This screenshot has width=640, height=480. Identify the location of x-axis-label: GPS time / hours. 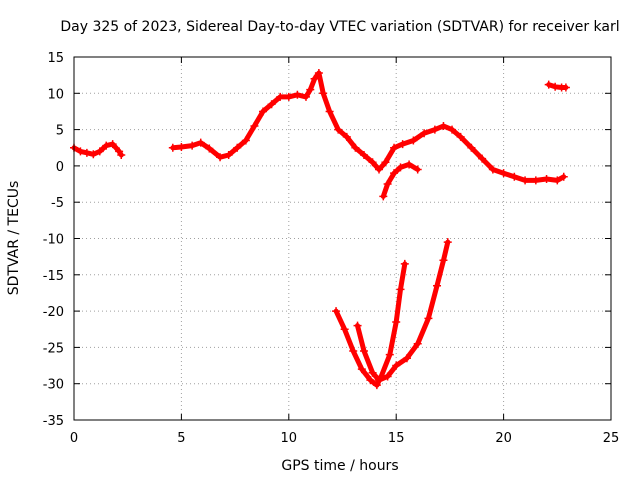
(339, 466).